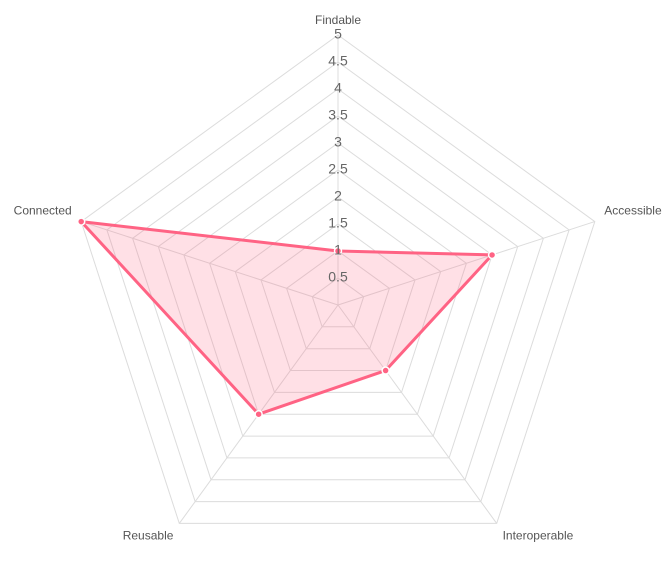 This screenshot has width=672, height=570. I want to click on tick-label: 1, so click(338, 250).